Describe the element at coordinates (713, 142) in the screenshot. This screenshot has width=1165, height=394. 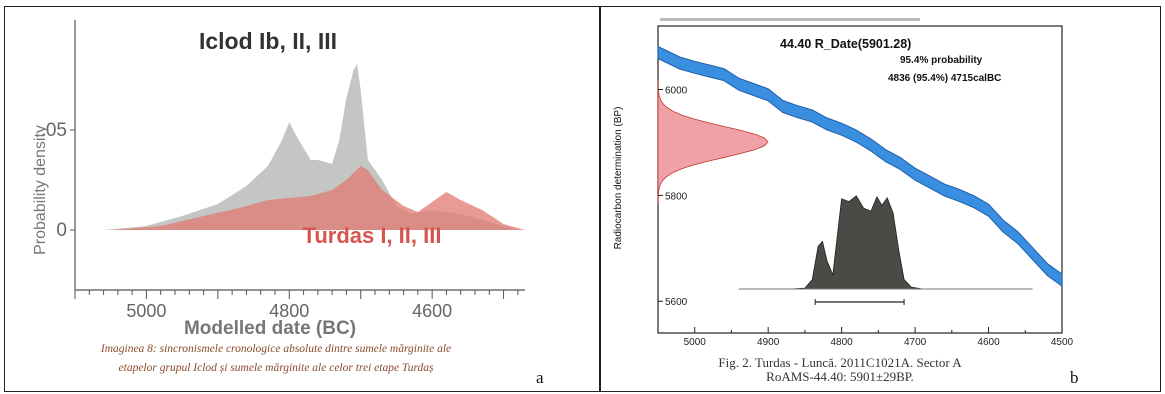
I see `measurement-distribution` at that location.